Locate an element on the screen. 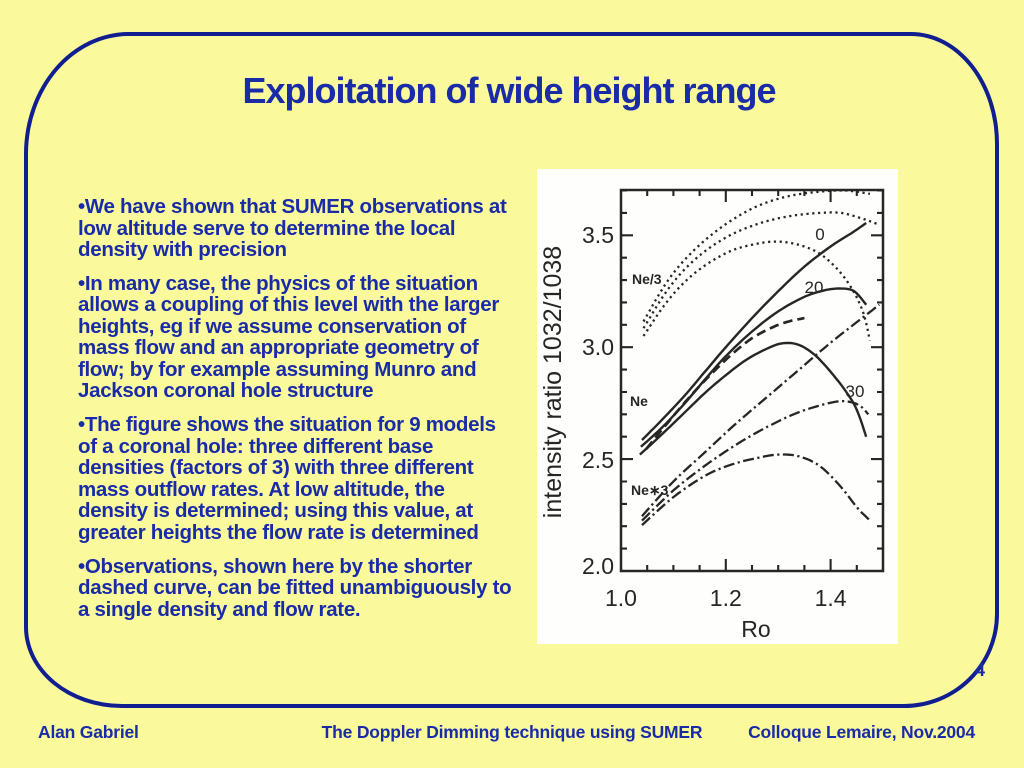 Image resolution: width=1024 pixels, height=768 pixels. svg-text: intensity ratio 1032/1038 is located at coordinates (553, 382).